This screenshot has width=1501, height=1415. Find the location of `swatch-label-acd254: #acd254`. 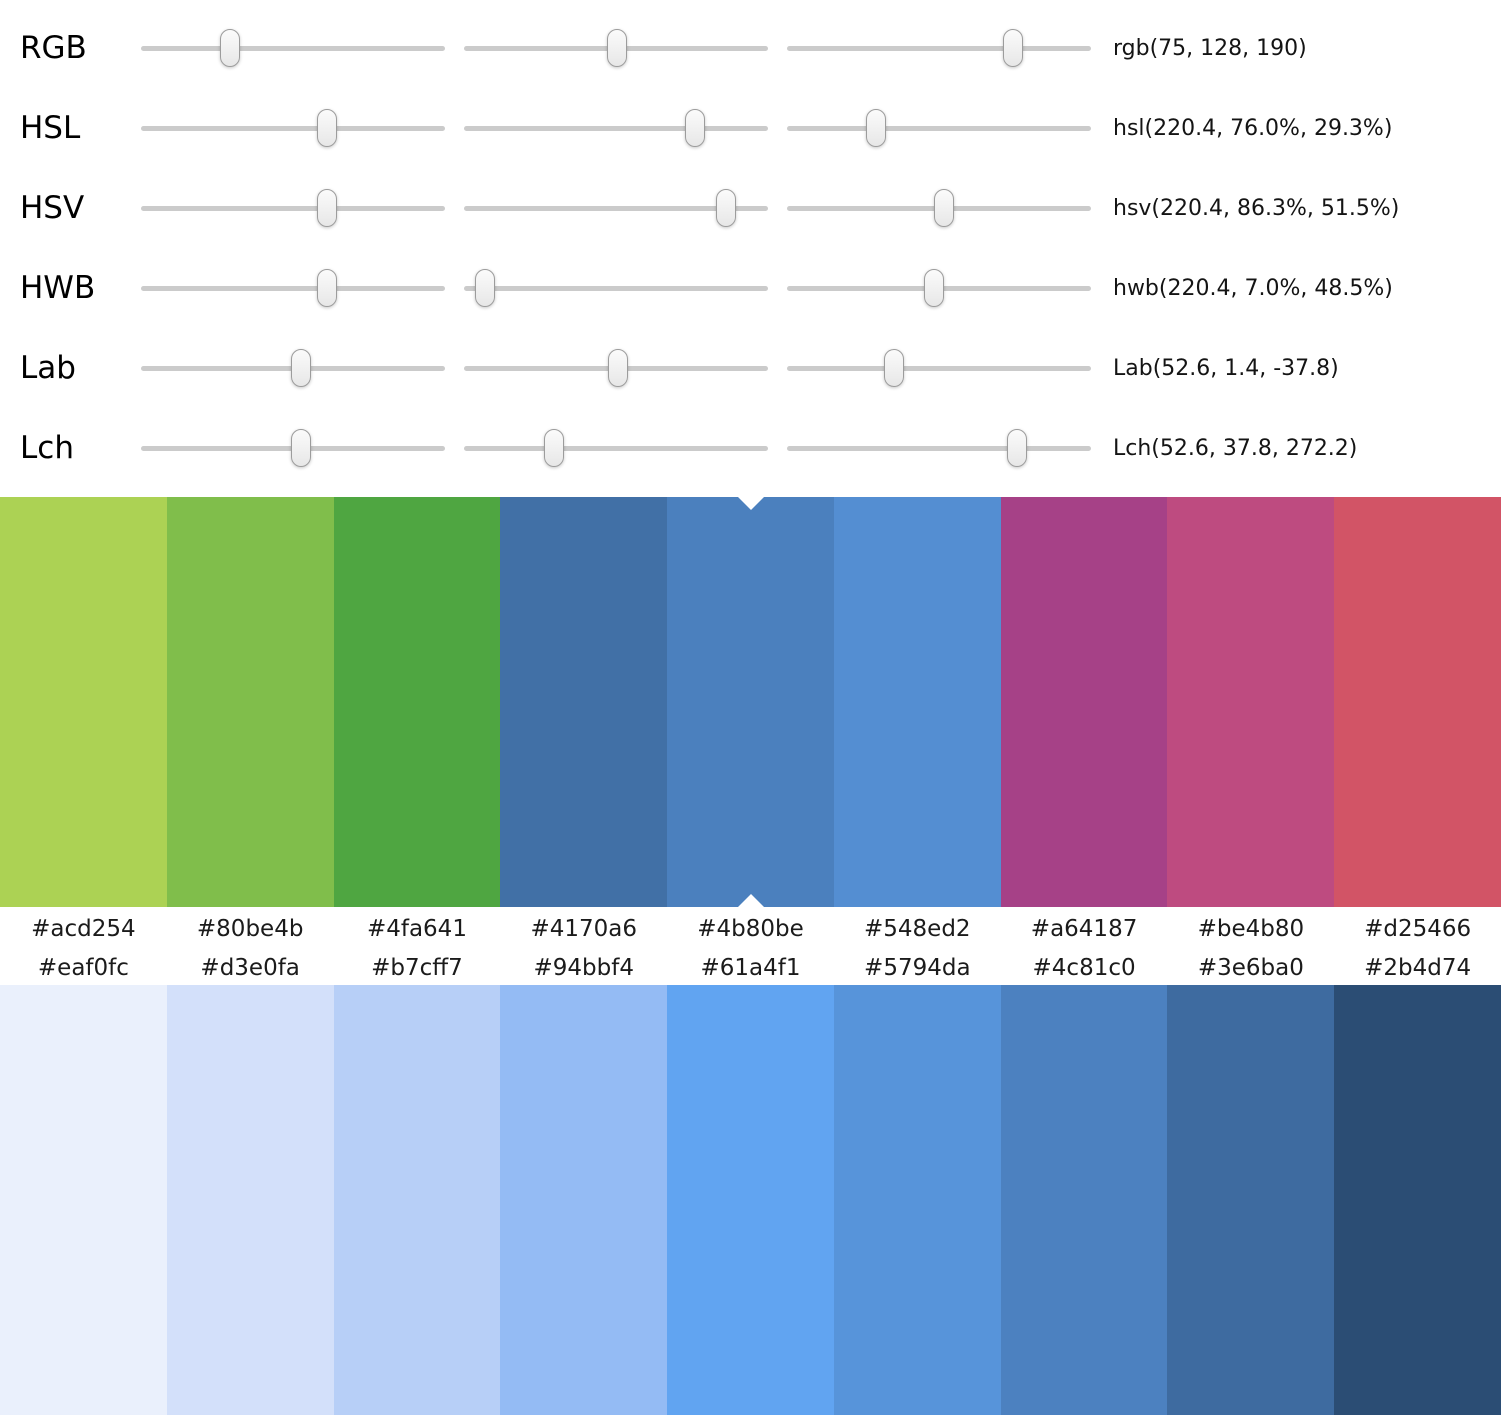

swatch-label-acd254: #acd254 is located at coordinates (83, 928).